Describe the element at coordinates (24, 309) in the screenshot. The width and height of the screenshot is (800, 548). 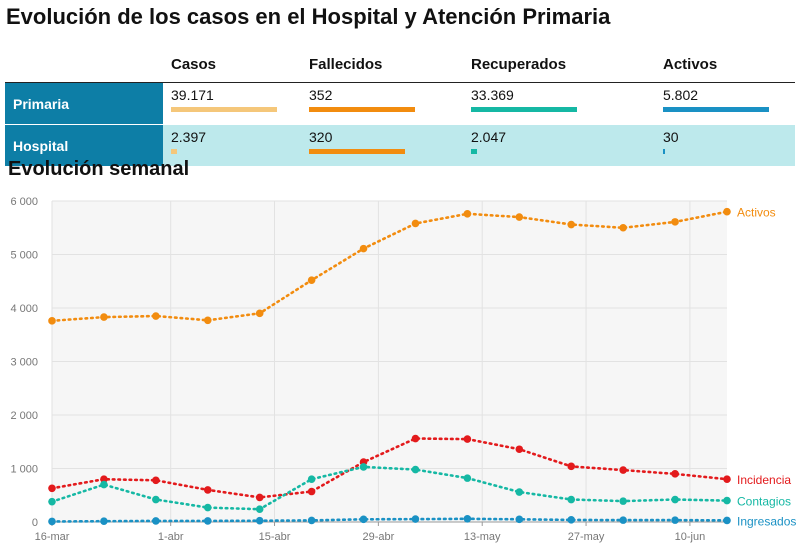
I see `y-tick-label: 4 000` at that location.